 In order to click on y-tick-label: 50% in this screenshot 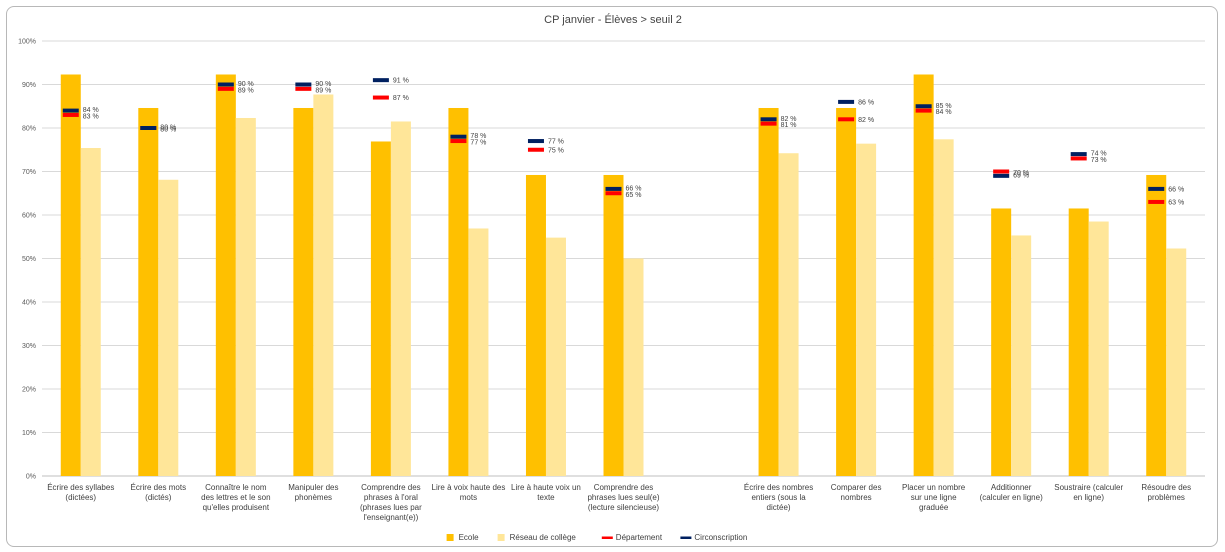, I will do `click(29, 259)`.